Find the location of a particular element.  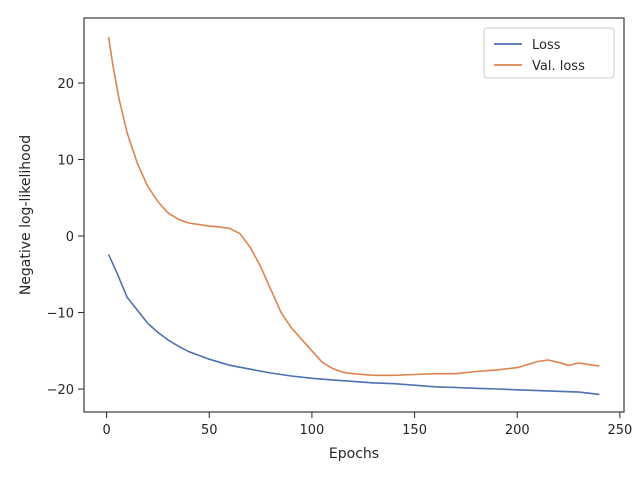

x-tick-label: 200 is located at coordinates (517, 430).